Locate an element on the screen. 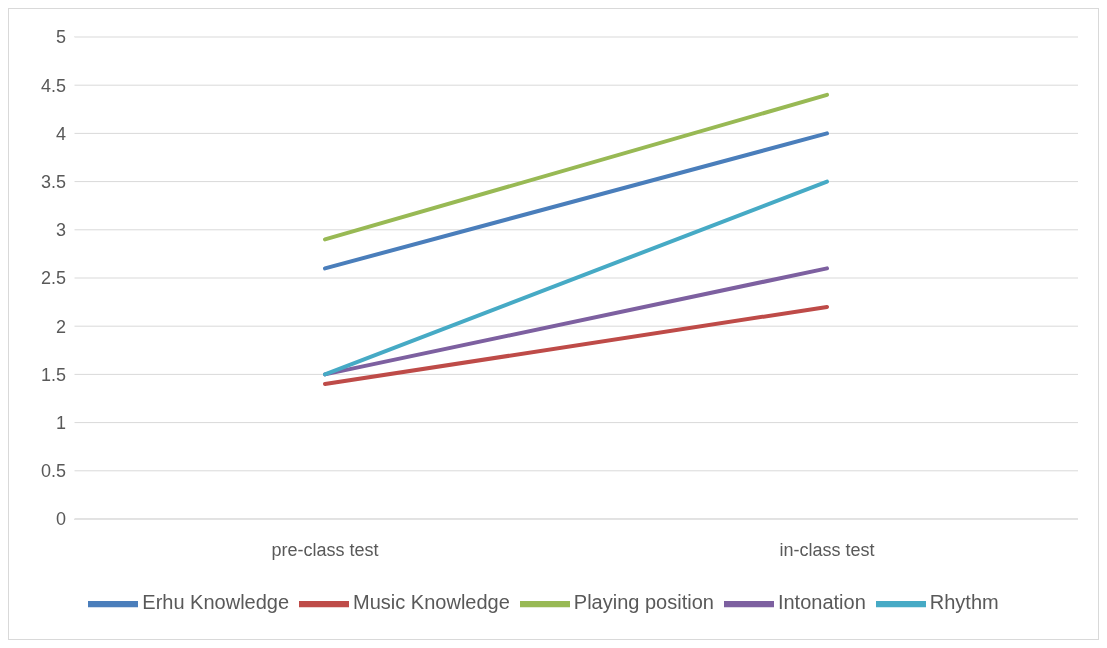  legend-label: Rhythm is located at coordinates (964, 602).